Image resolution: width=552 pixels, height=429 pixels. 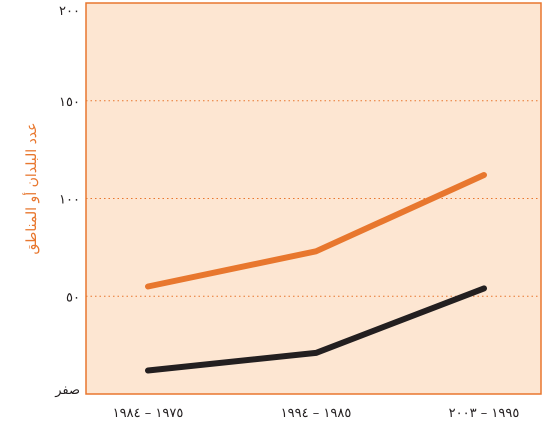 I want to click on x-tick-label: ١٩٩٥ – ٢٠٠٣, so click(x=484, y=413).